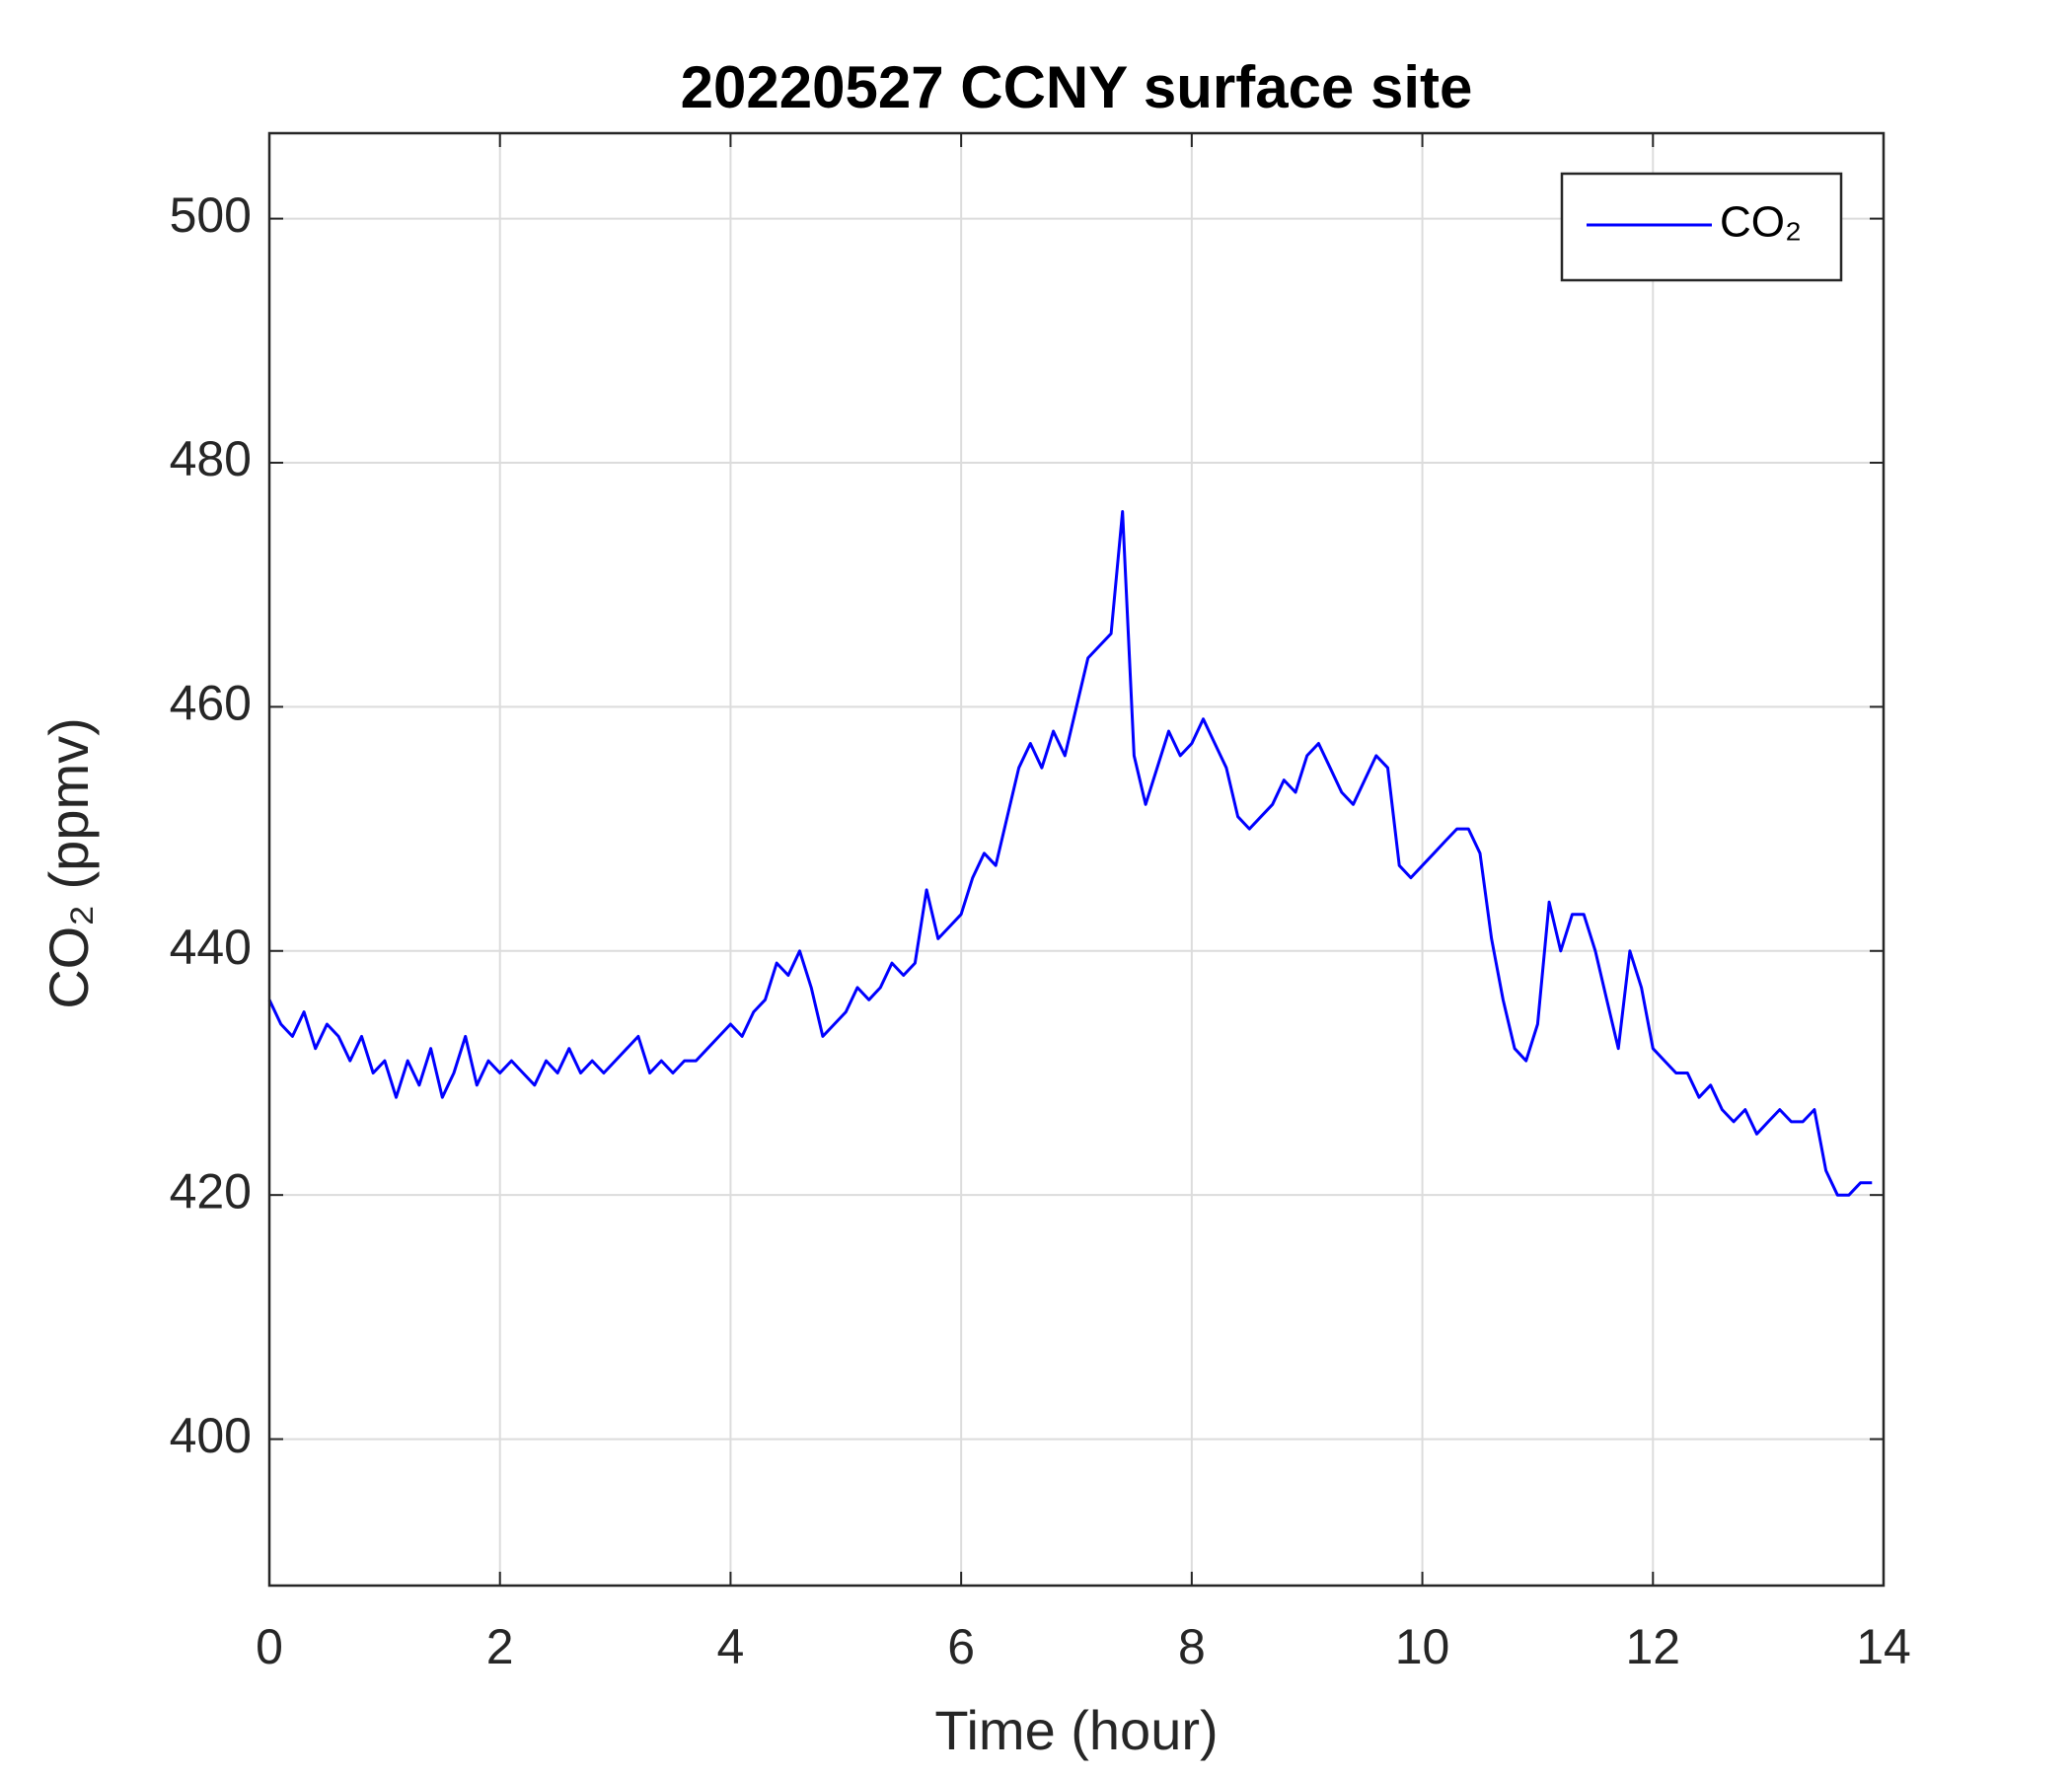 The height and width of the screenshot is (1776, 2072). I want to click on y-tick-label: 440, so click(211, 948).